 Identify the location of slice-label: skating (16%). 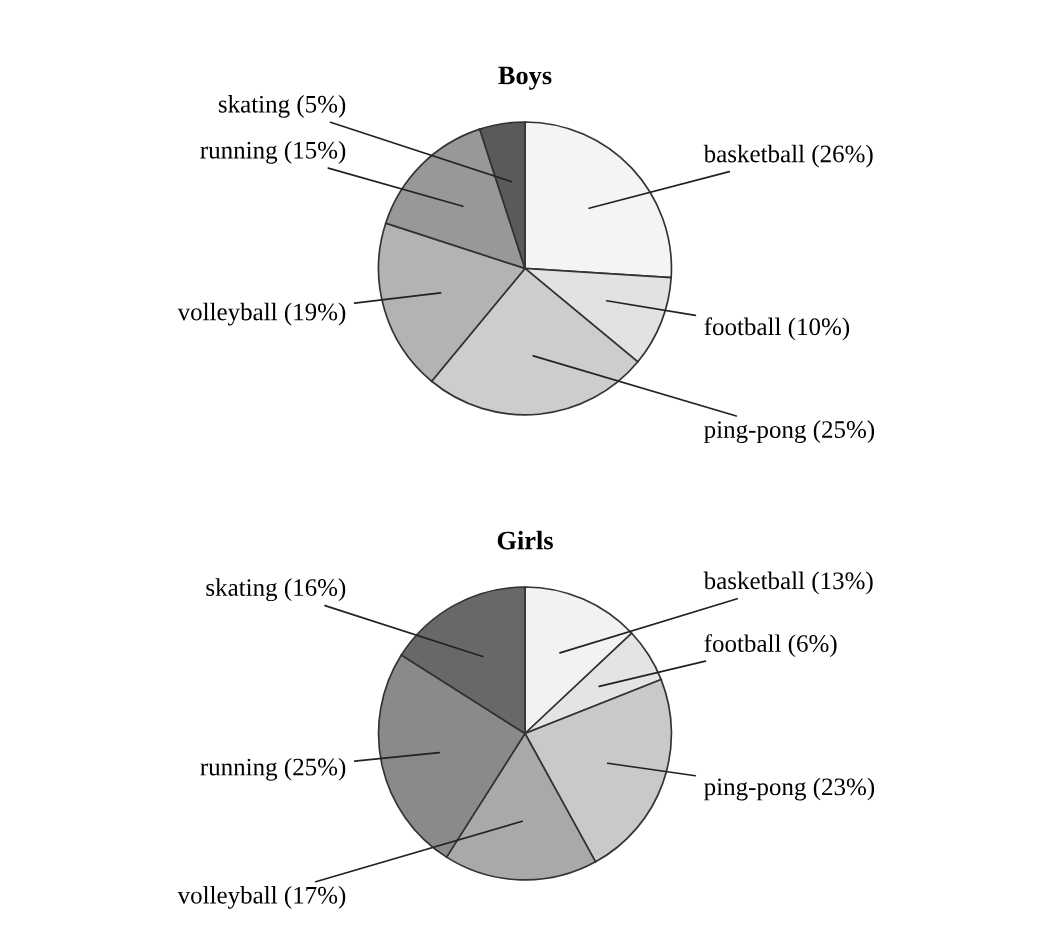
(276, 590).